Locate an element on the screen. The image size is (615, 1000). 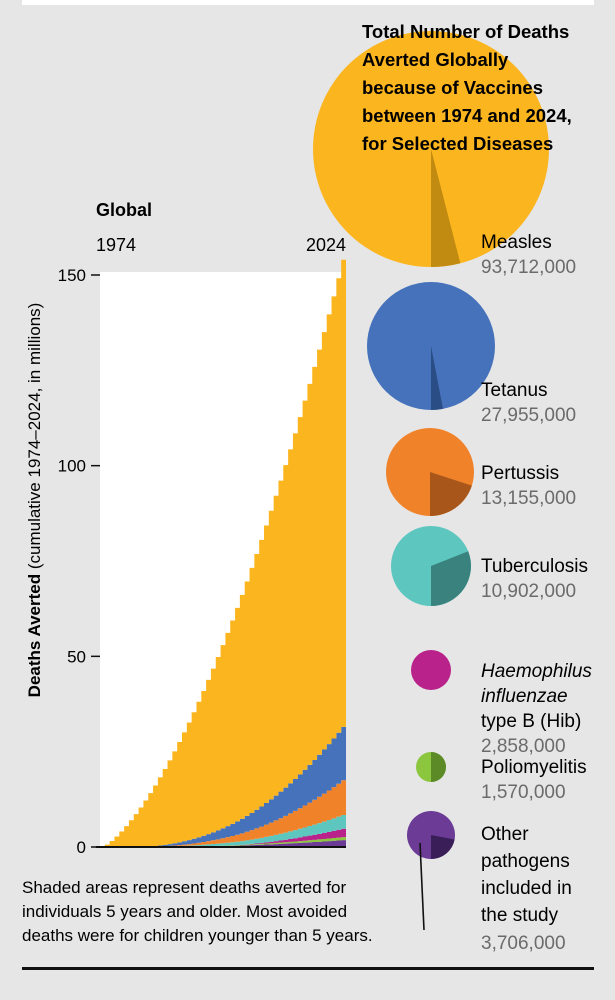
pie-polio-slice-5plus is located at coordinates (438, 767).